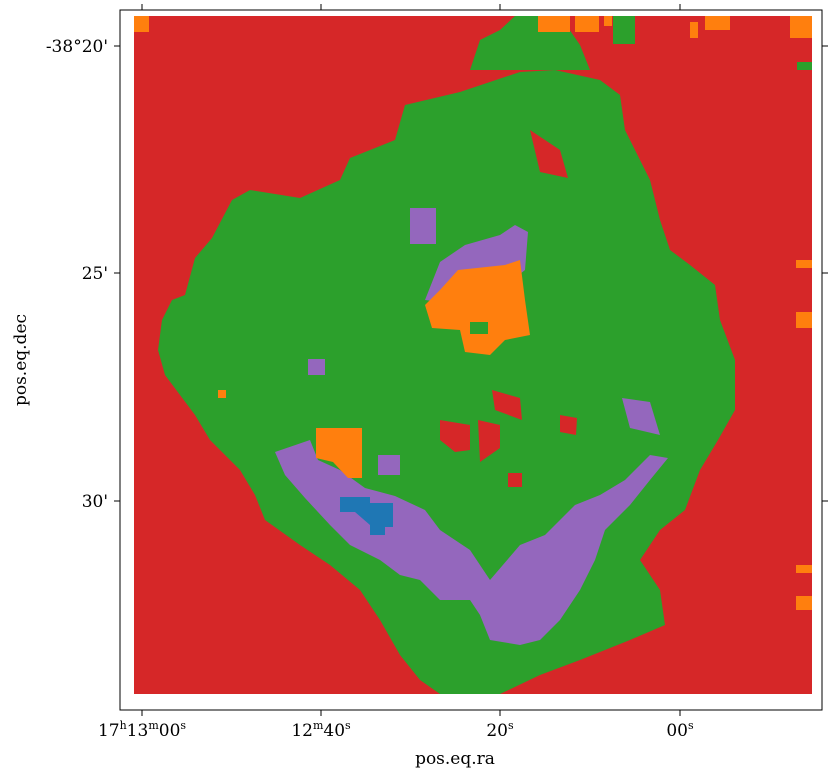  I want to click on x-tick-labels: 17h13m00s 12m40s 20s 00s, so click(396, 730).